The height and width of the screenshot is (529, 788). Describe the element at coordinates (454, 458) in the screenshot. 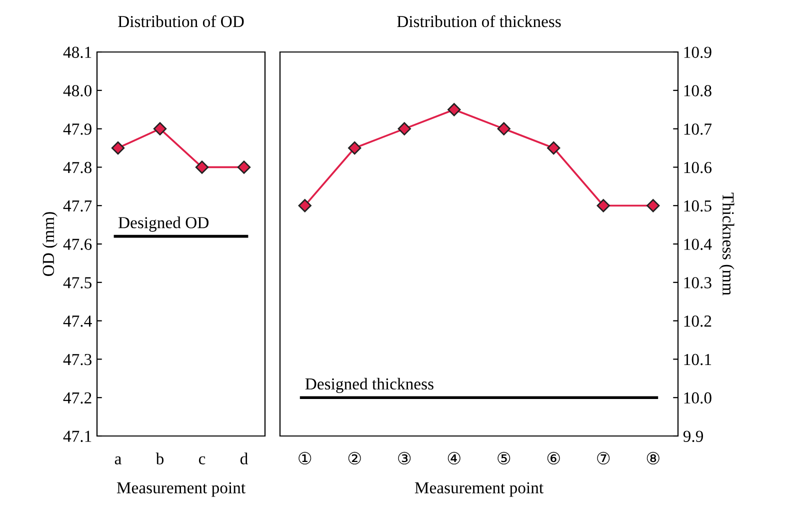

I see `x-tick-label: ④` at that location.